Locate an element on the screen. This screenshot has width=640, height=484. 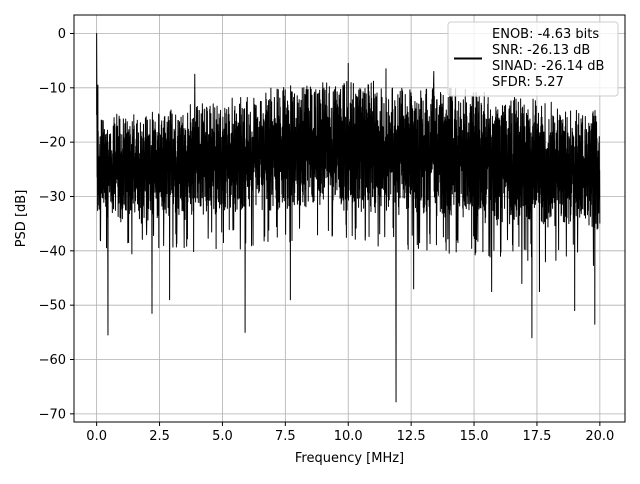
legend-box is located at coordinates (533, 59).